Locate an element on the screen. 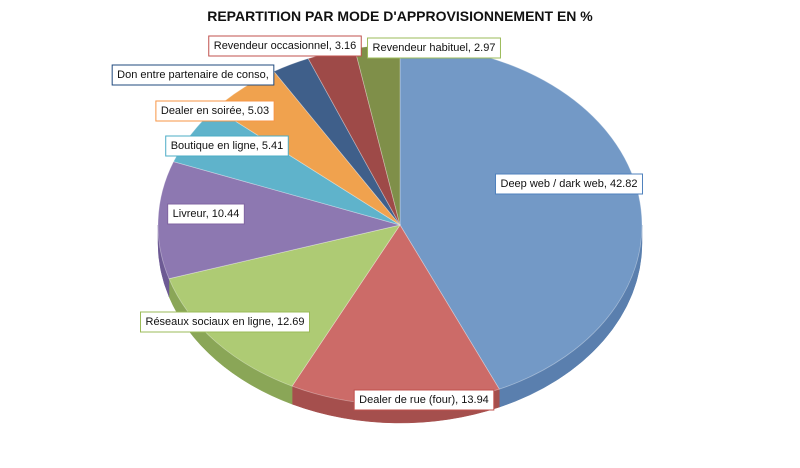 This screenshot has height=468, width=800. data-label-text: Don entre partenaire de conso, is located at coordinates (193, 75).